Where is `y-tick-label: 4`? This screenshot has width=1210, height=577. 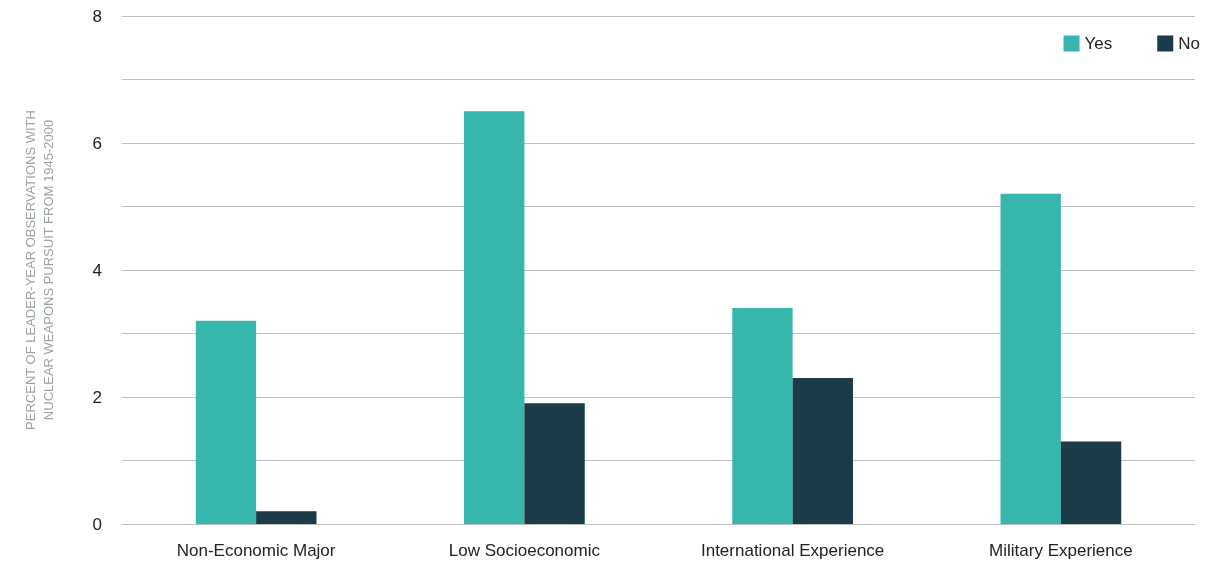 y-tick-label: 4 is located at coordinates (97, 270).